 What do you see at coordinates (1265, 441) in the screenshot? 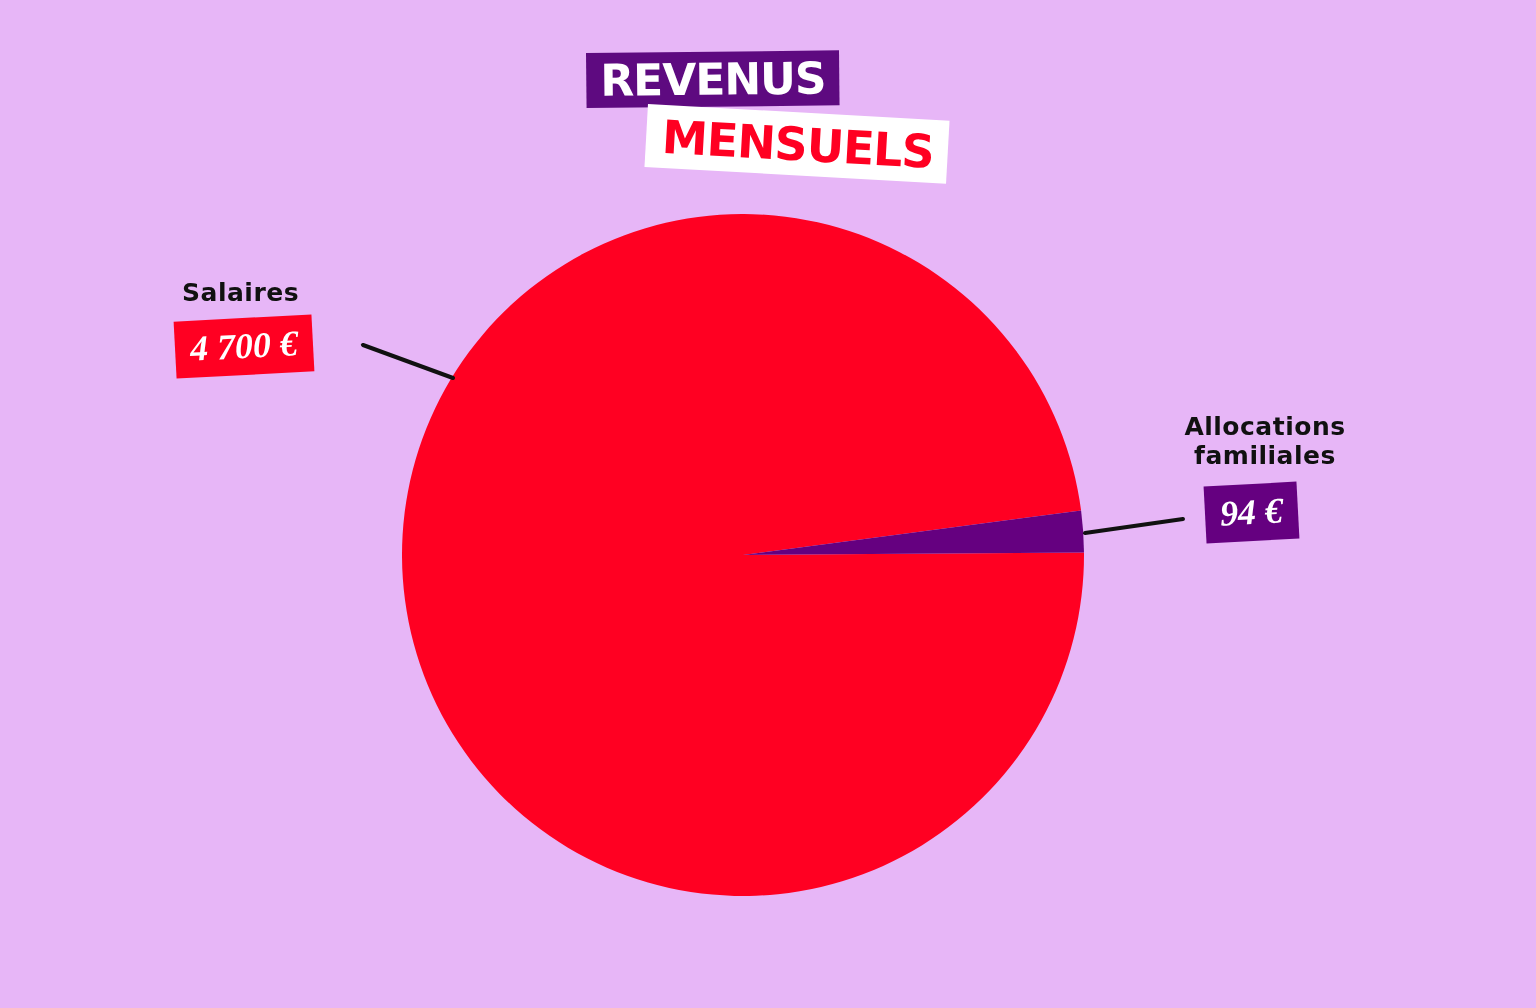
I see `slice-label: Allocations familiales` at bounding box center [1265, 441].